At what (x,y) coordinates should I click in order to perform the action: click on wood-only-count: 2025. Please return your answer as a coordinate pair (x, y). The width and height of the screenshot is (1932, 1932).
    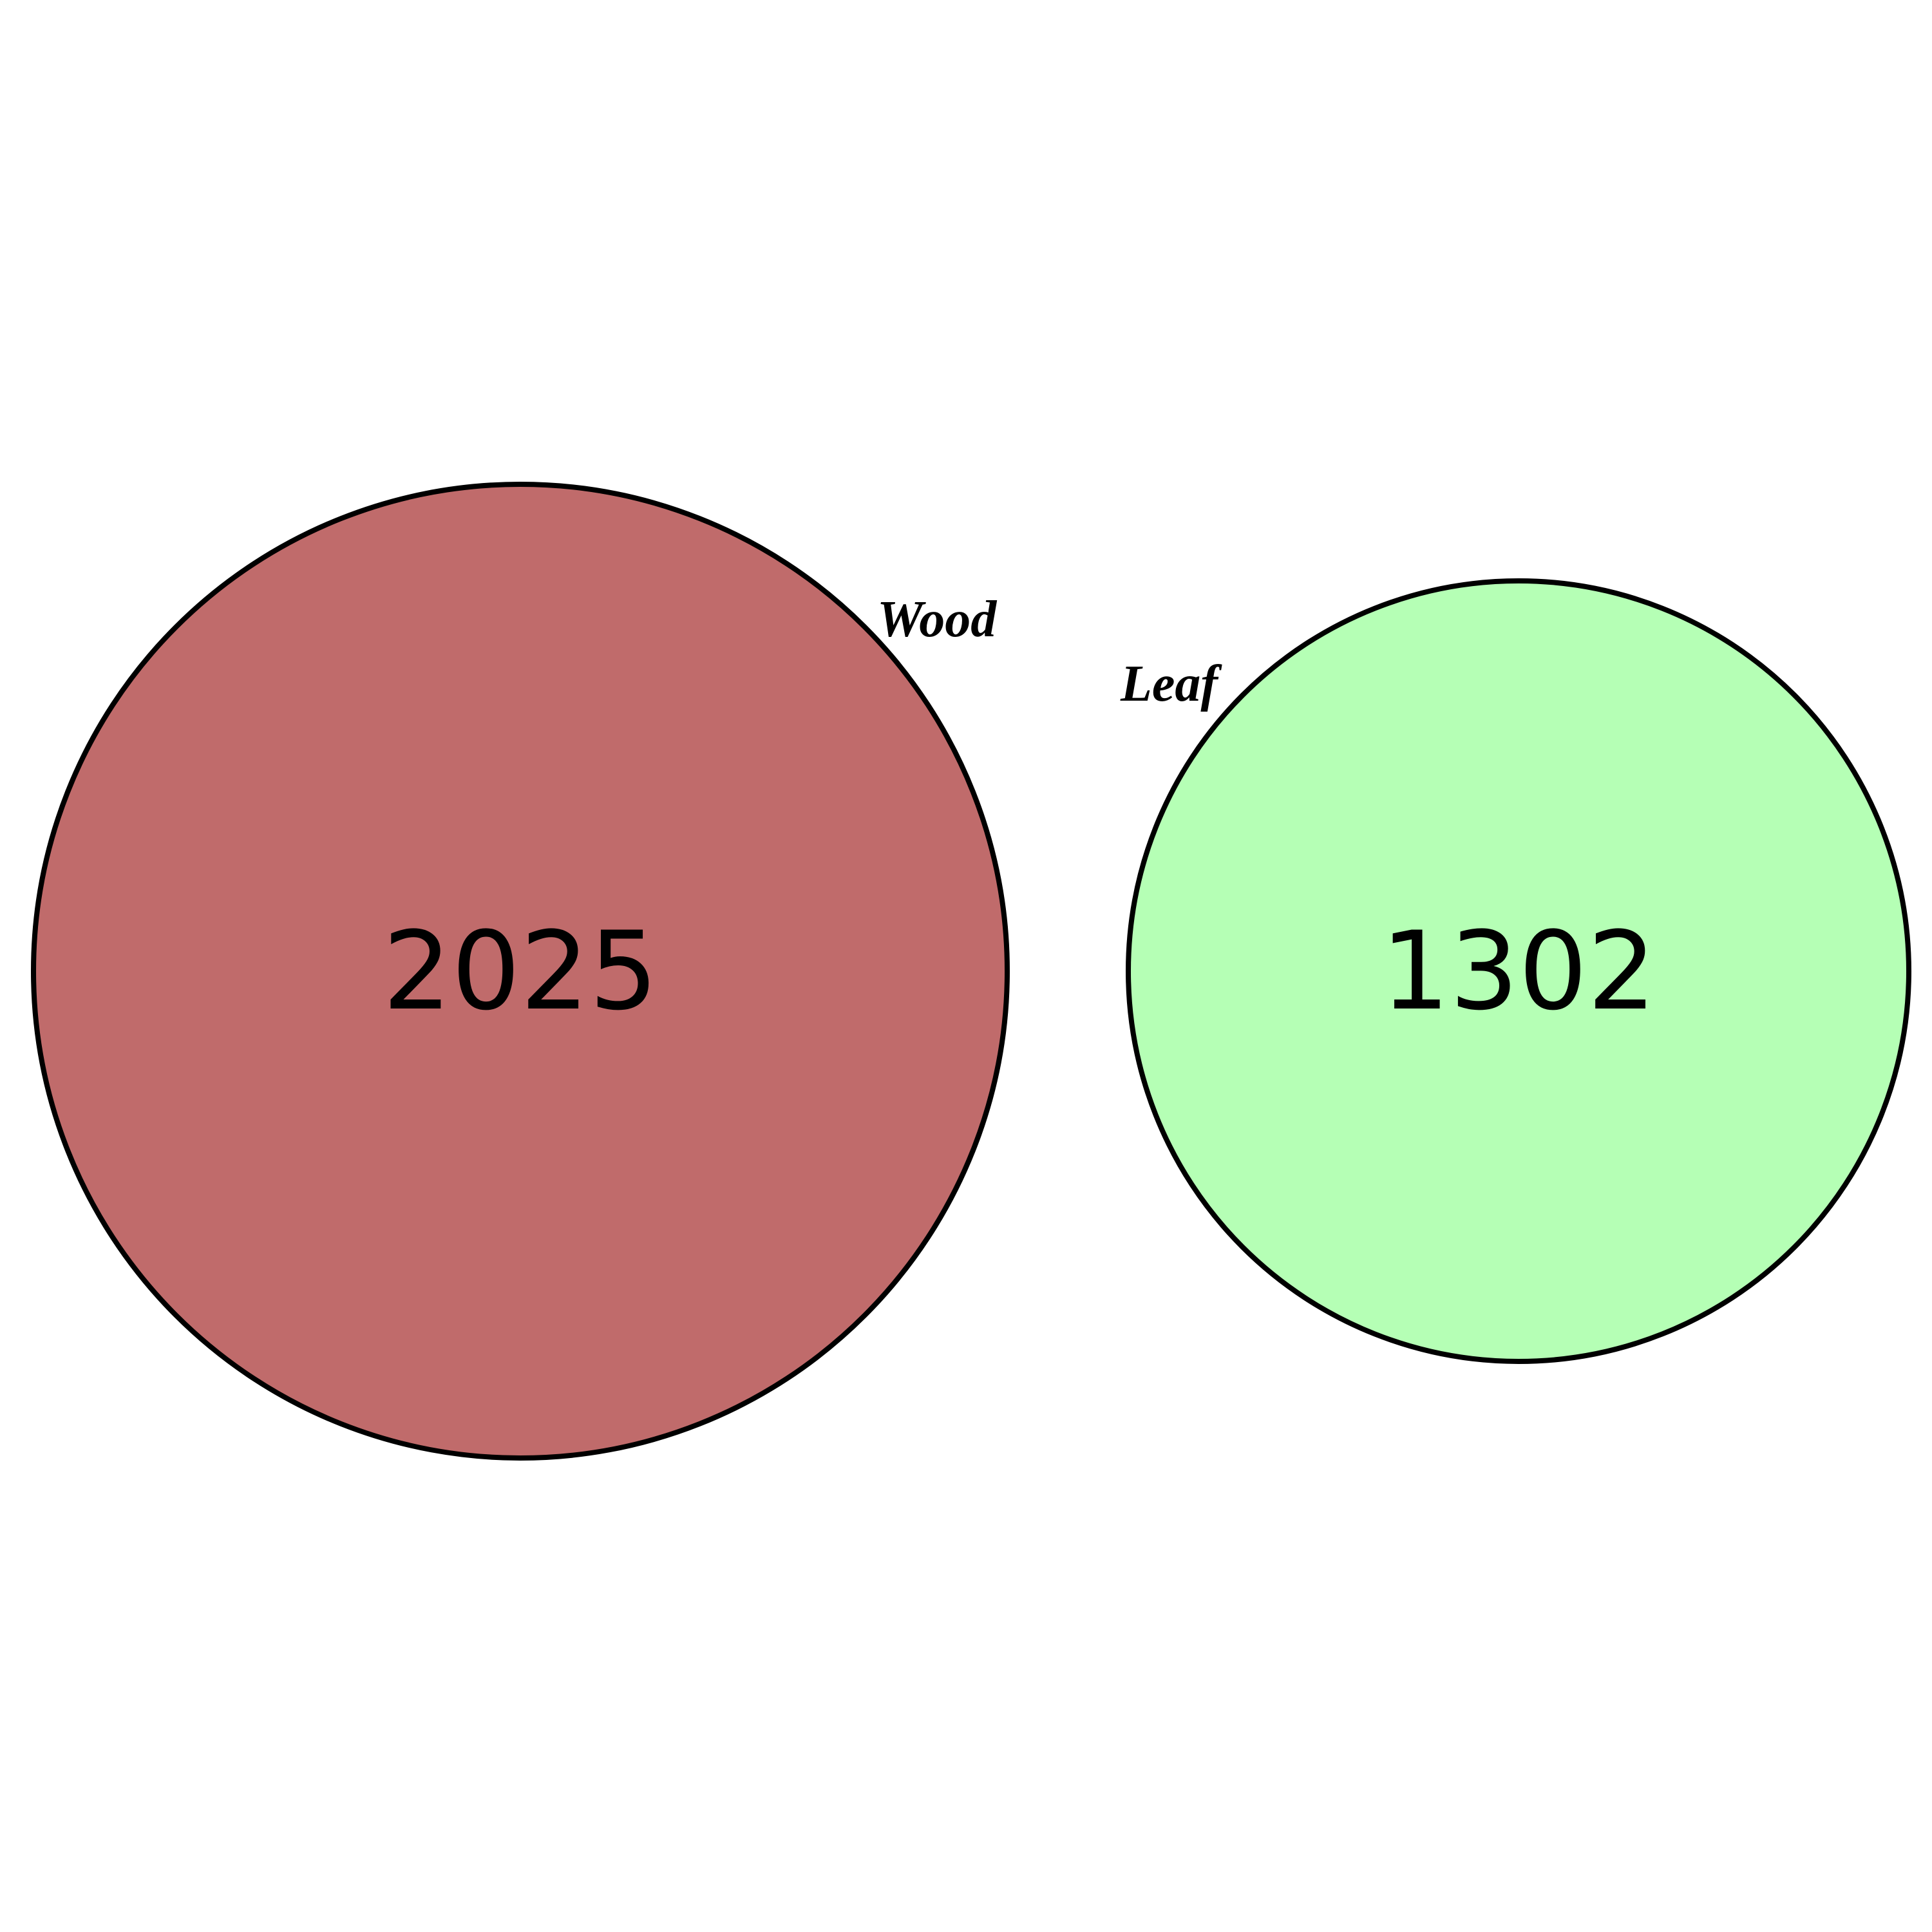
    Looking at the image, I should click on (521, 971).